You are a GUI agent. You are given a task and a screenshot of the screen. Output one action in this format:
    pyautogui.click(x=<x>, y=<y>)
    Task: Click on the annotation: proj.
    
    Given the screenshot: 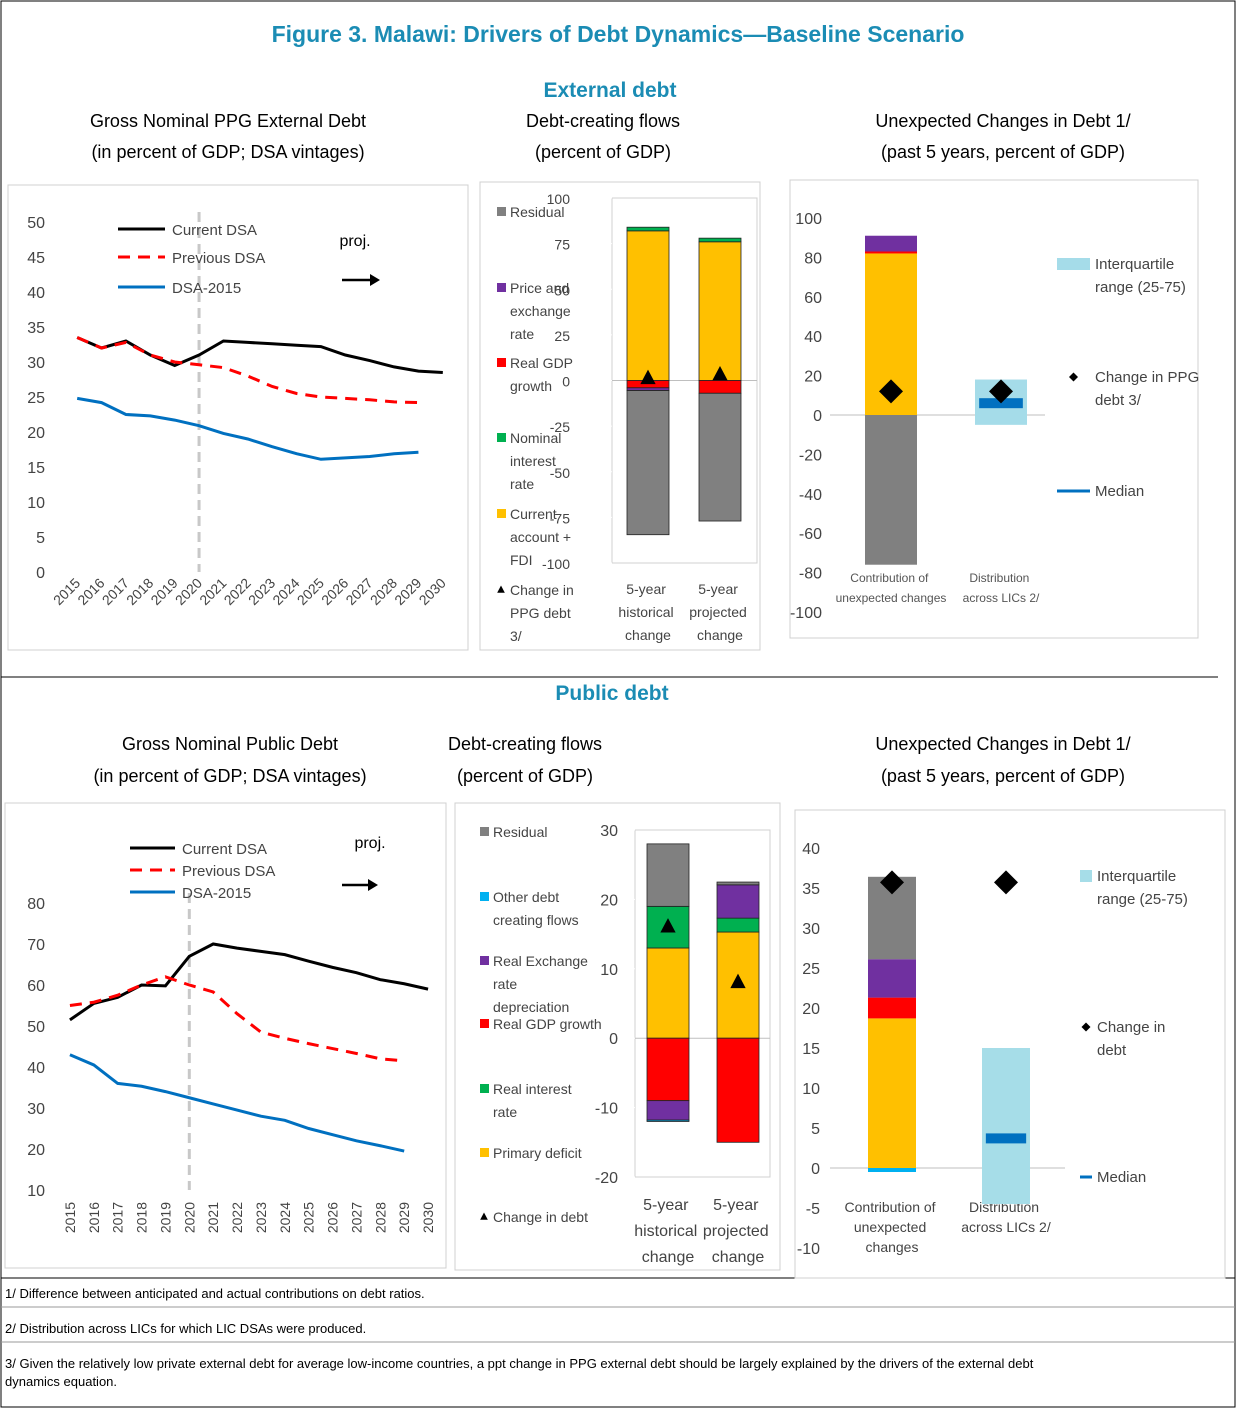 What is the action you would take?
    pyautogui.click(x=369, y=843)
    